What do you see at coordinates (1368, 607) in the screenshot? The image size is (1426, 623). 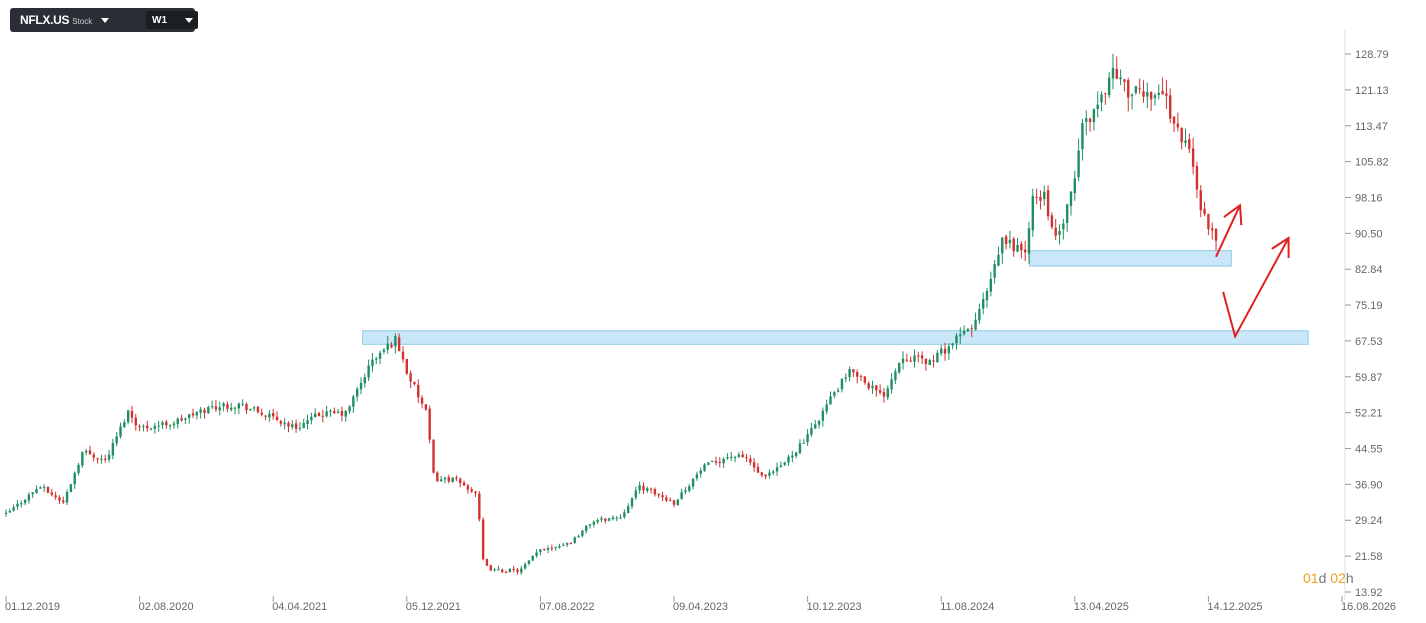 I see `time-tick-label: 16.08.2026` at bounding box center [1368, 607].